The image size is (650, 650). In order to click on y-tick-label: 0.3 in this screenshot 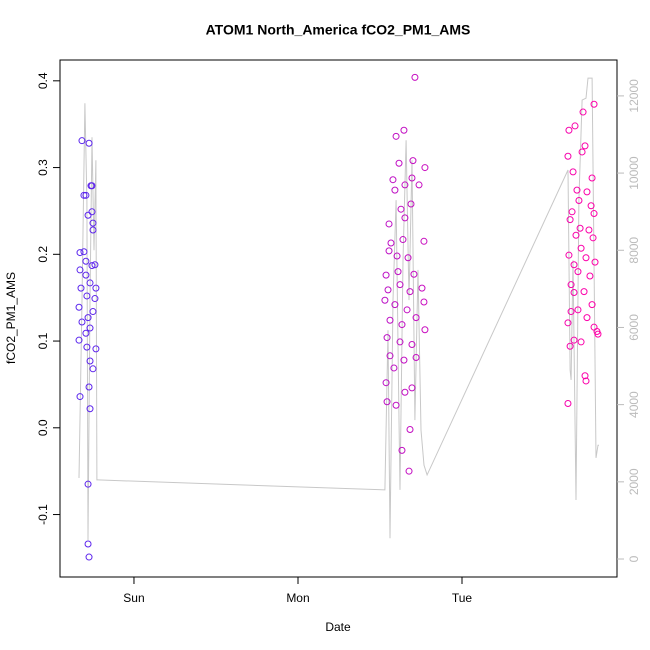, I will do `click(43, 167)`.